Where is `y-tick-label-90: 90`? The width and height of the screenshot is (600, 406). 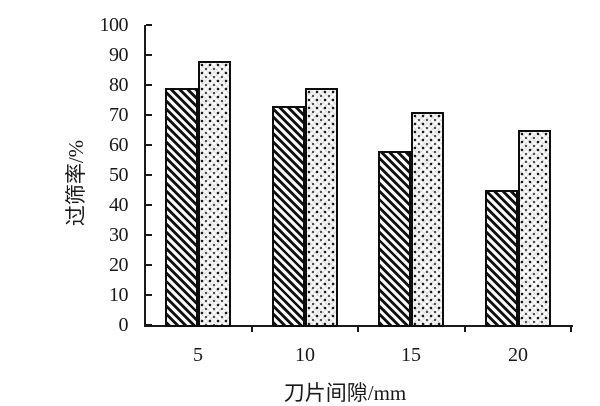
y-tick-label-90: 90 is located at coordinates (119, 55).